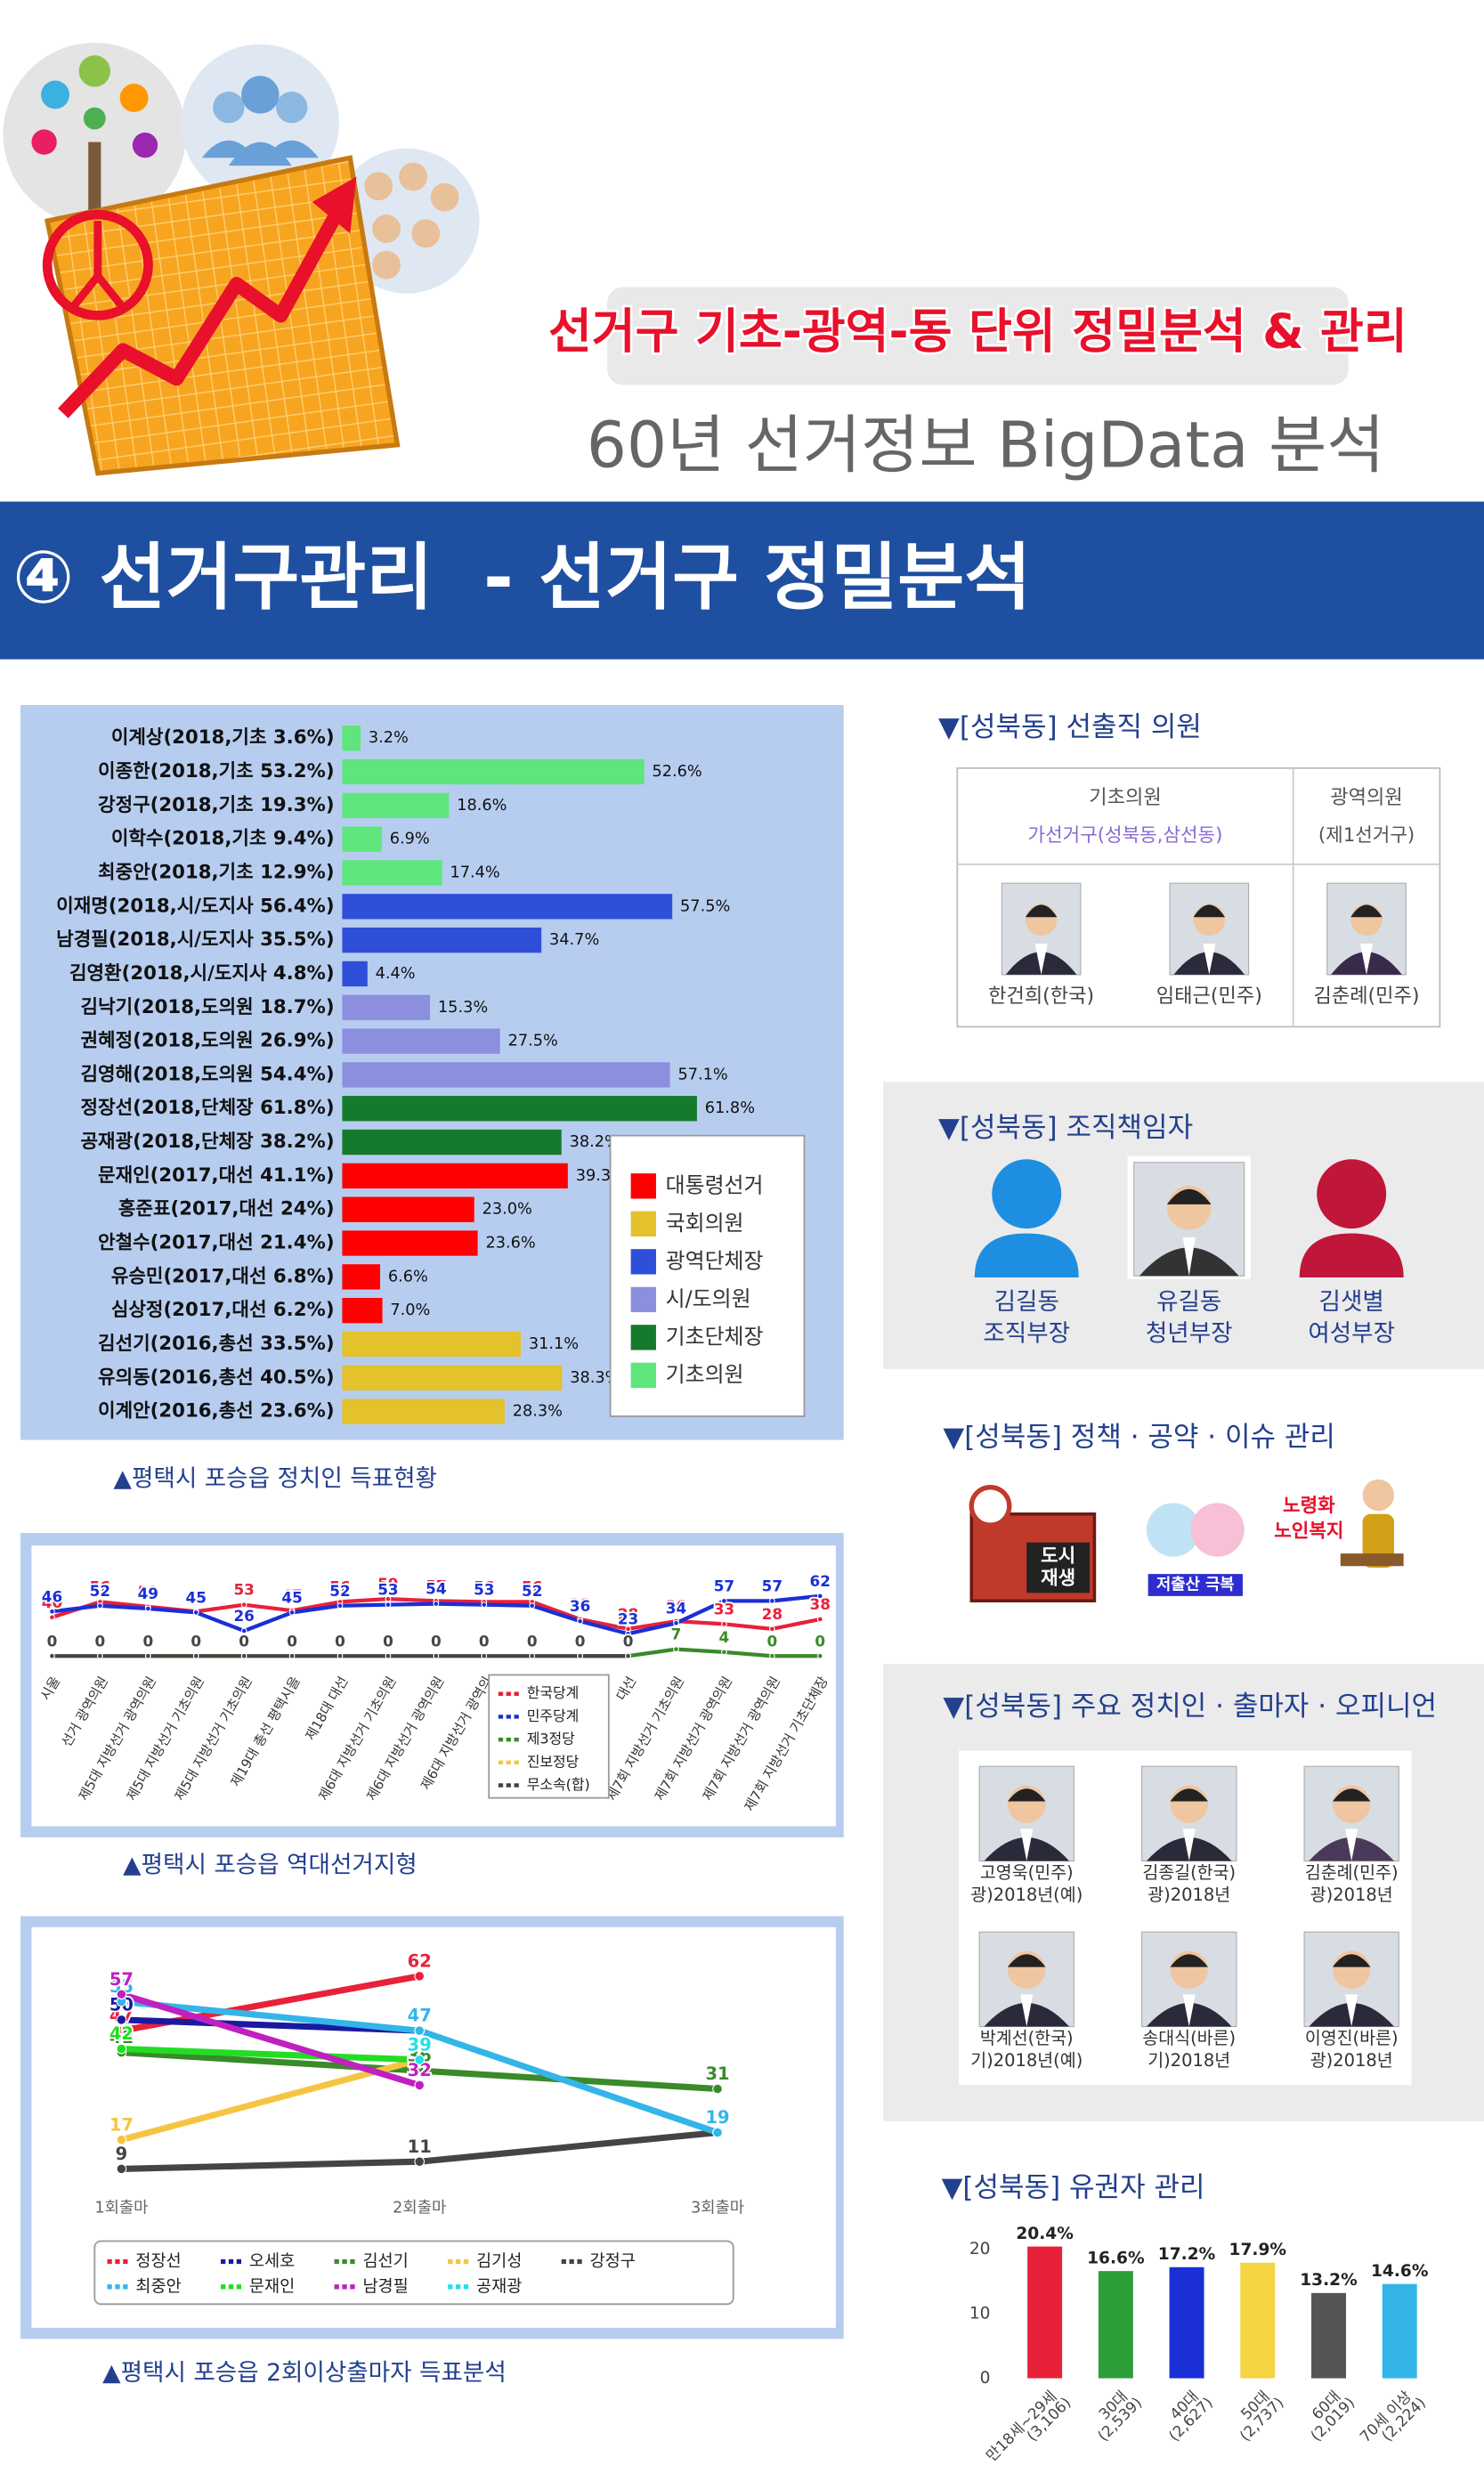  Describe the element at coordinates (1070, 727) in the screenshot. I see `panel-title: ▼[성북동] 선출직 의원` at that location.